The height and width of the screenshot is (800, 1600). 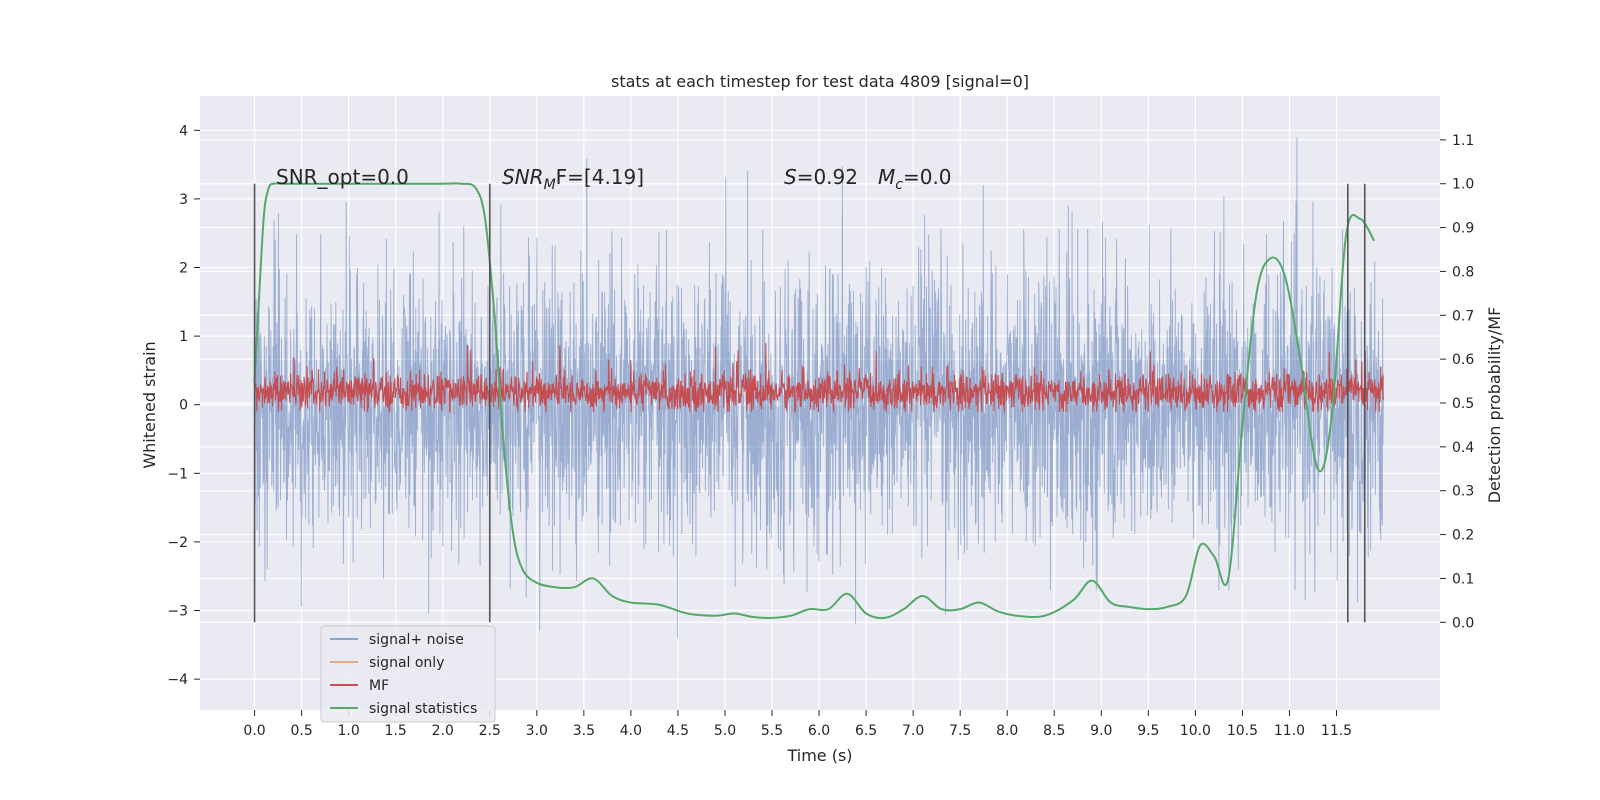 I want to click on annotation-s: S=0.92, so click(x=821, y=177).